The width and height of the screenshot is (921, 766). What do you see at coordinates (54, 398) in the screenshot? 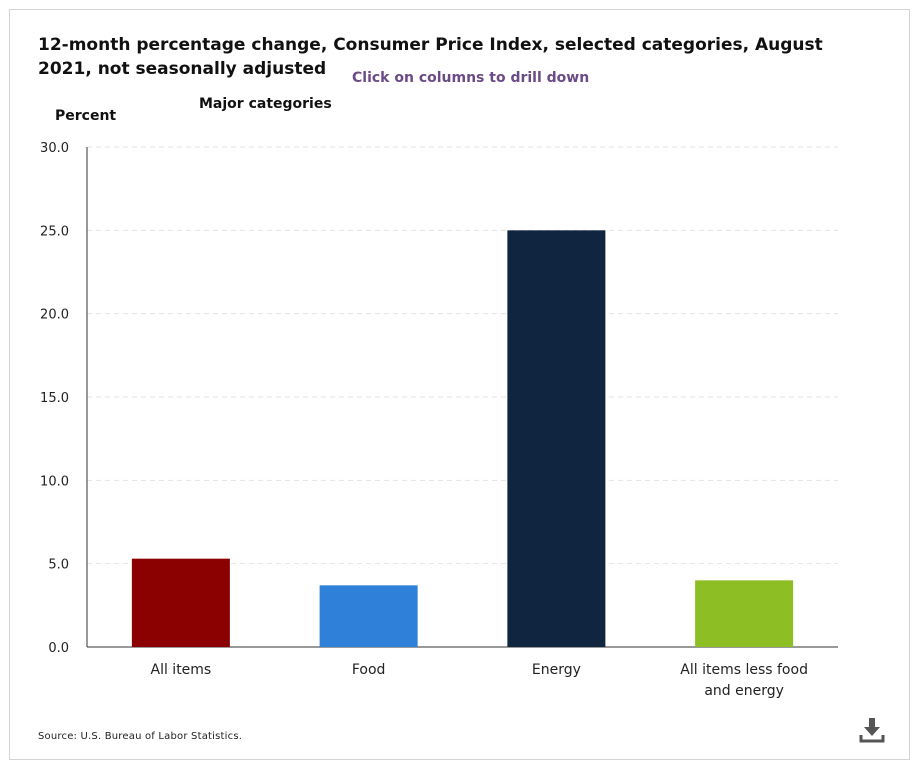
I see `y-tick-label: 15.0` at bounding box center [54, 398].